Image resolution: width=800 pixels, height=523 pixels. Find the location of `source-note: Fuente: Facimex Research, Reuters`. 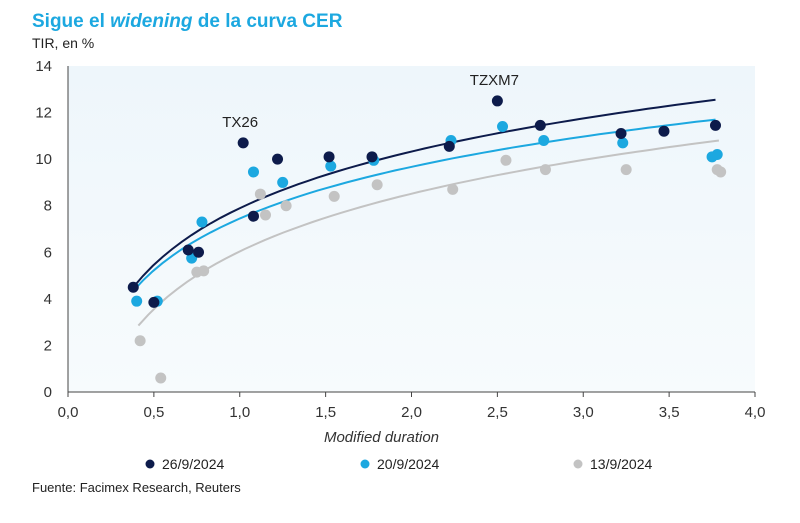

source-note: Fuente: Facimex Research, Reuters is located at coordinates (136, 487).